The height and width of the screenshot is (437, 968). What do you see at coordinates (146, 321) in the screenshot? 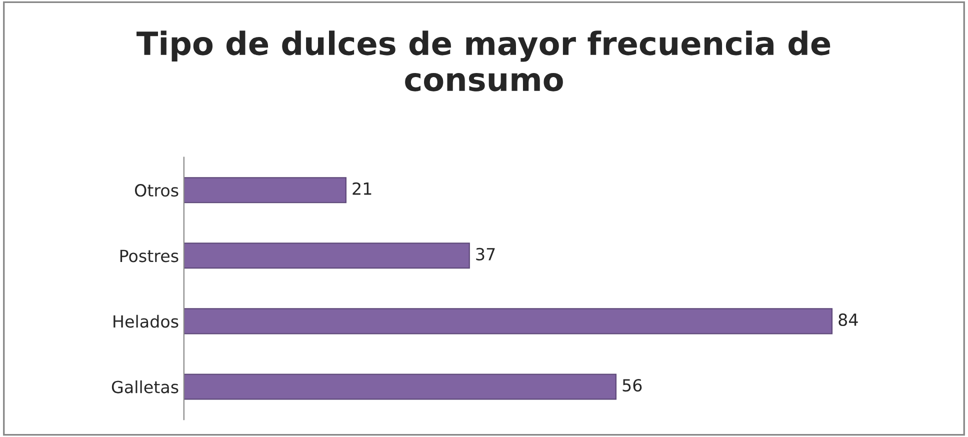
I see `y-tick-label: Helados` at bounding box center [146, 321].